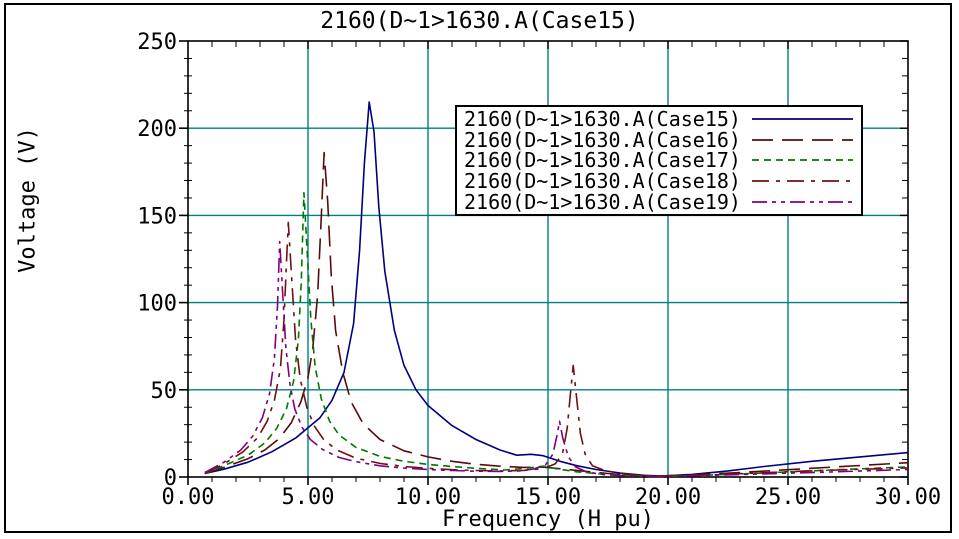 This screenshot has width=959, height=539. I want to click on legend-item: 2160(D~1>1630.A(Case15), so click(659, 119).